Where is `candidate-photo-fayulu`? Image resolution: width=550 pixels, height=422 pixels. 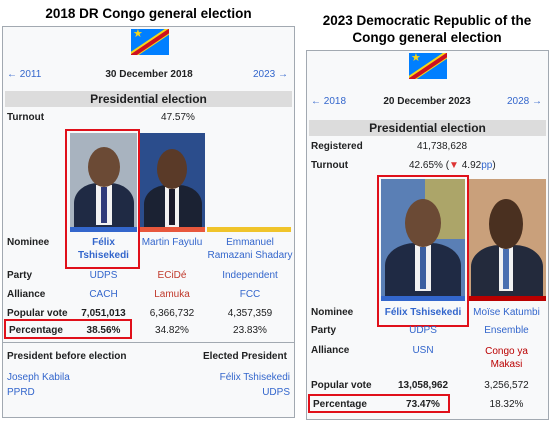
candidate-photo-fayulu is located at coordinates (172, 180).